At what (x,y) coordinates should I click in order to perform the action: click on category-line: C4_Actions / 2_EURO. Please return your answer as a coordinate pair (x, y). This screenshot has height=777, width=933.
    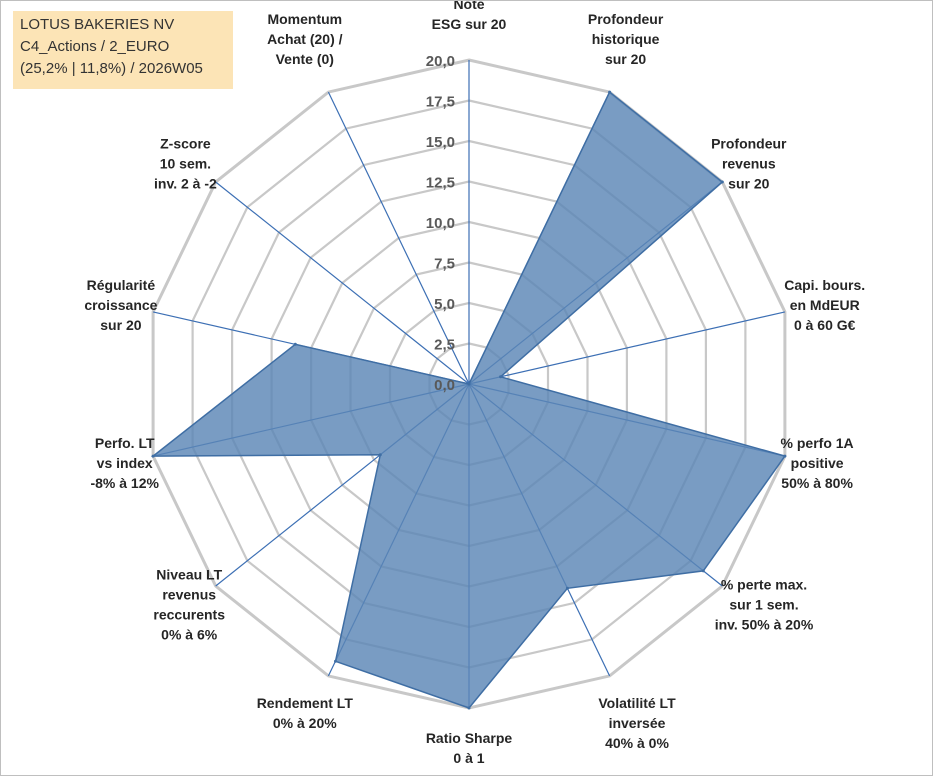
    Looking at the image, I should click on (95, 46).